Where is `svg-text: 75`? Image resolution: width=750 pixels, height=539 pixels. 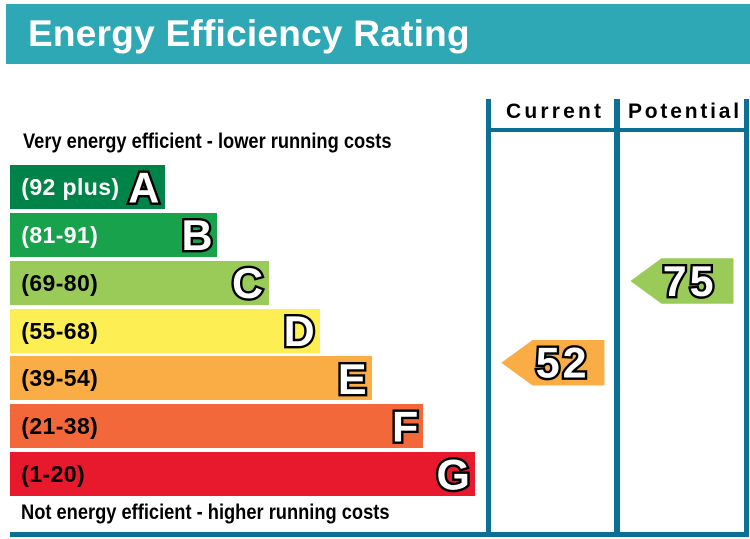
svg-text: 75 is located at coordinates (690, 282).